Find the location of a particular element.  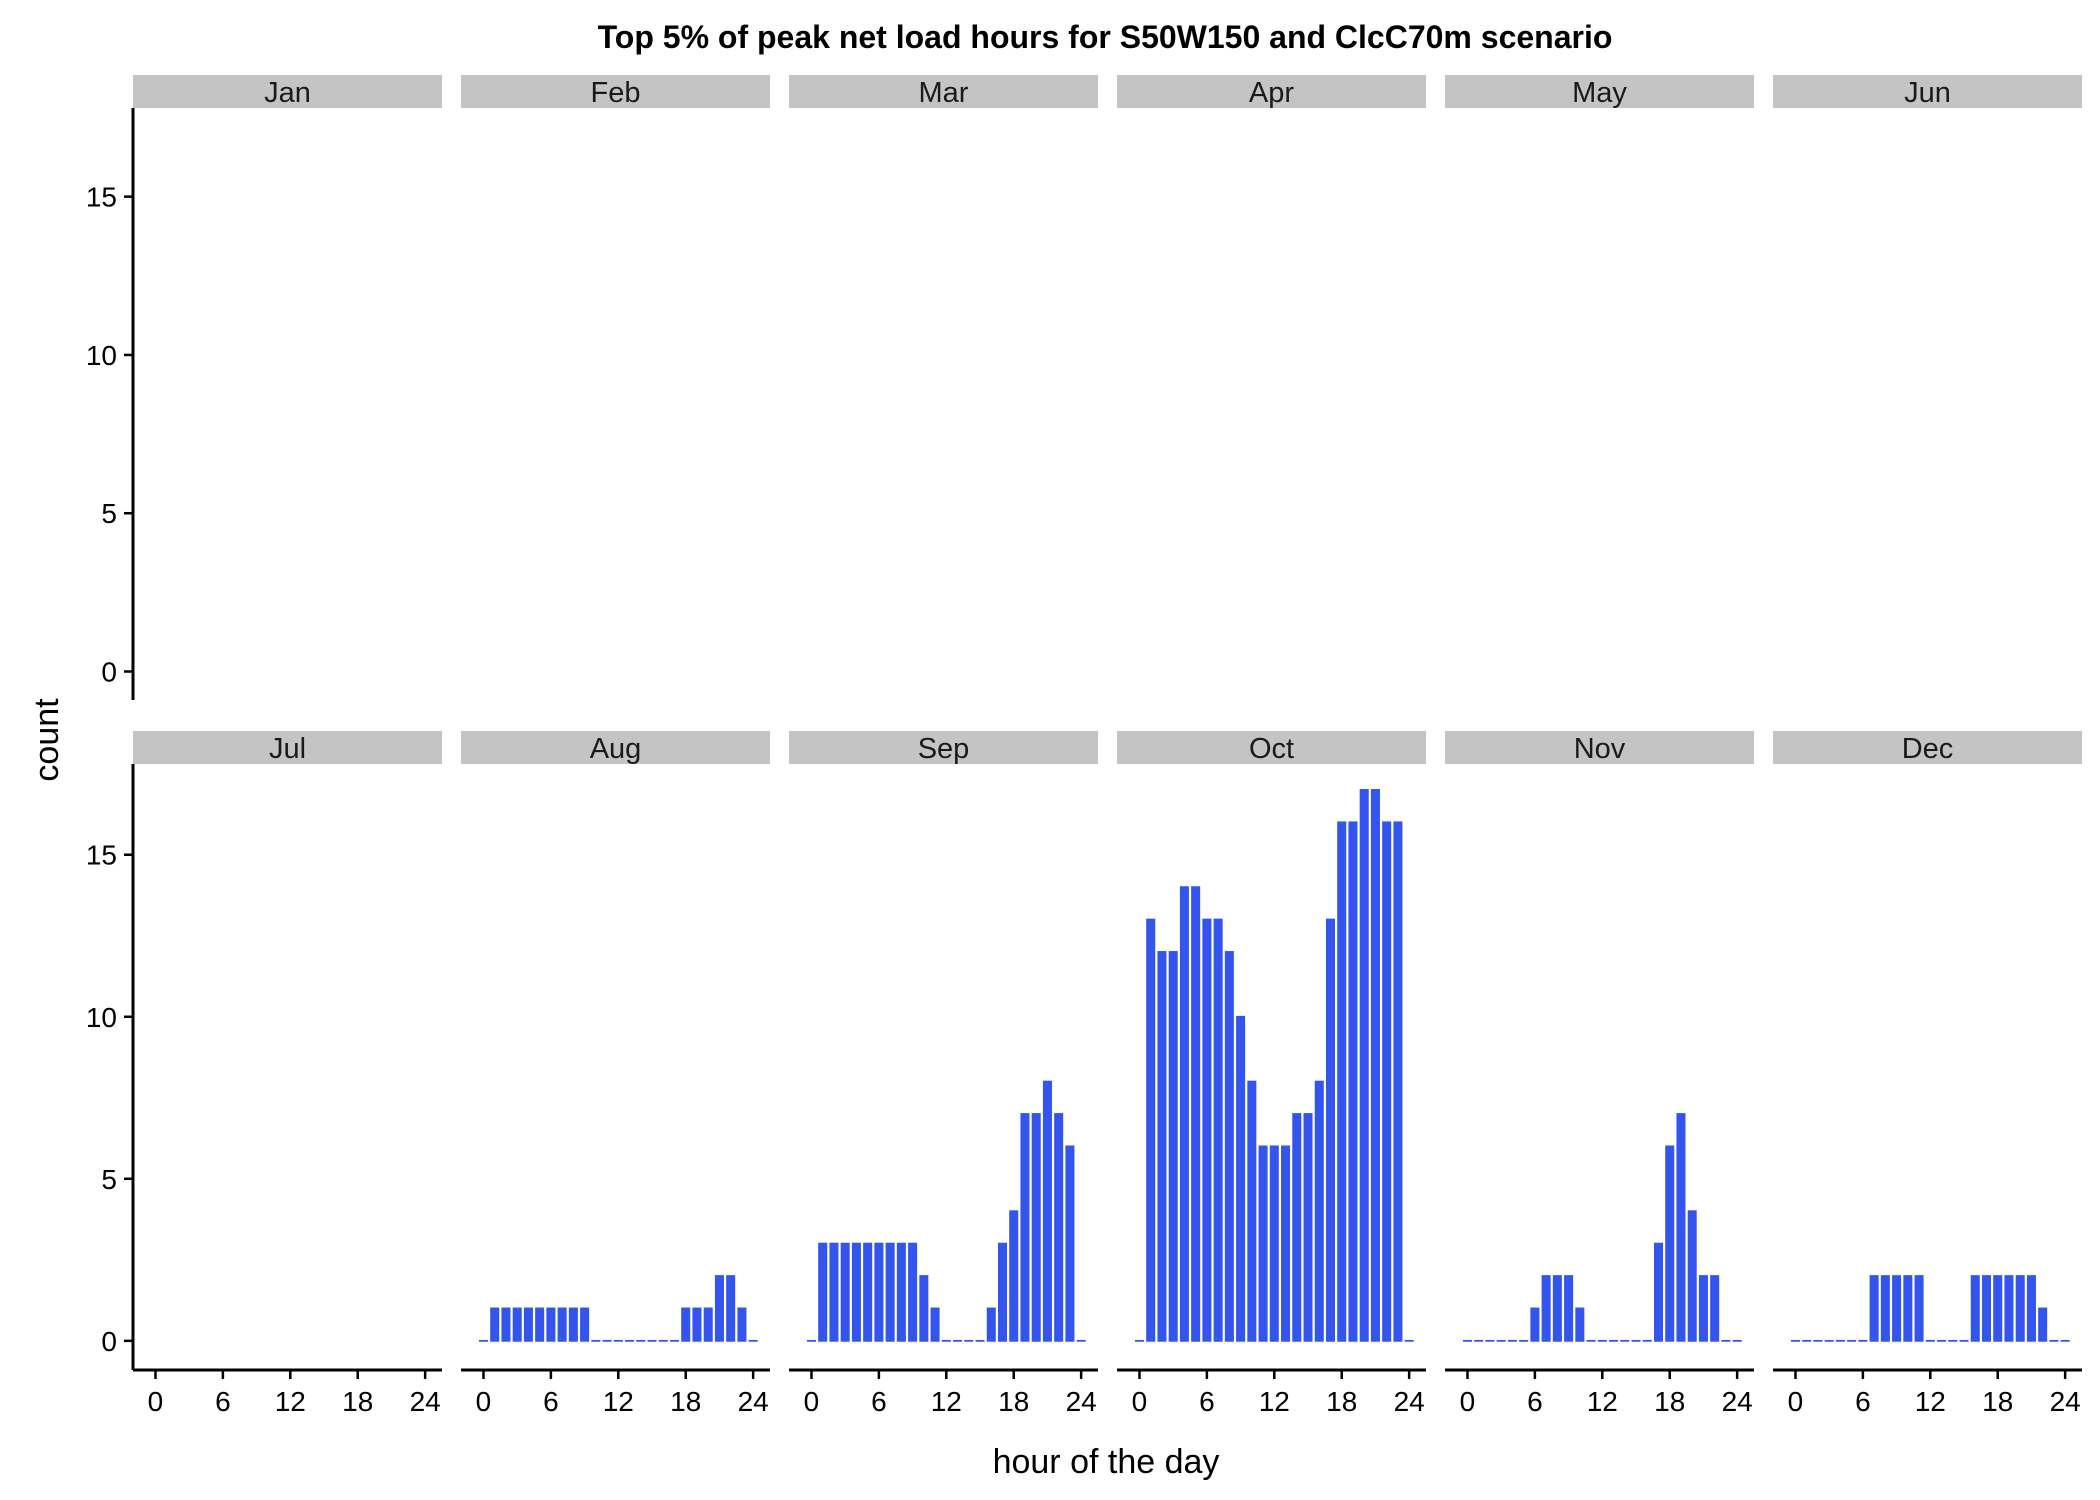

facet-strip-label: Mar is located at coordinates (944, 93).